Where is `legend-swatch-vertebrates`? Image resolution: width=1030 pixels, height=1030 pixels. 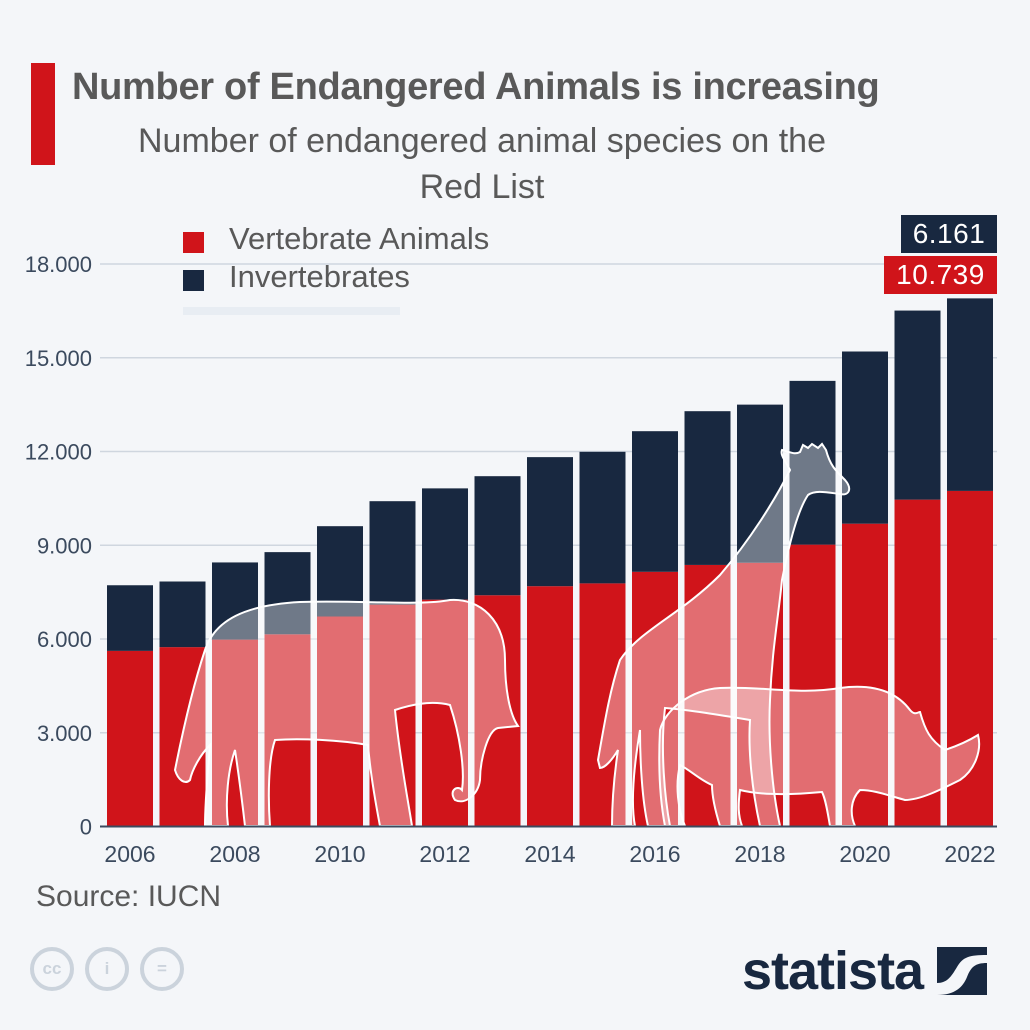
legend-swatch-vertebrates is located at coordinates (193, 242).